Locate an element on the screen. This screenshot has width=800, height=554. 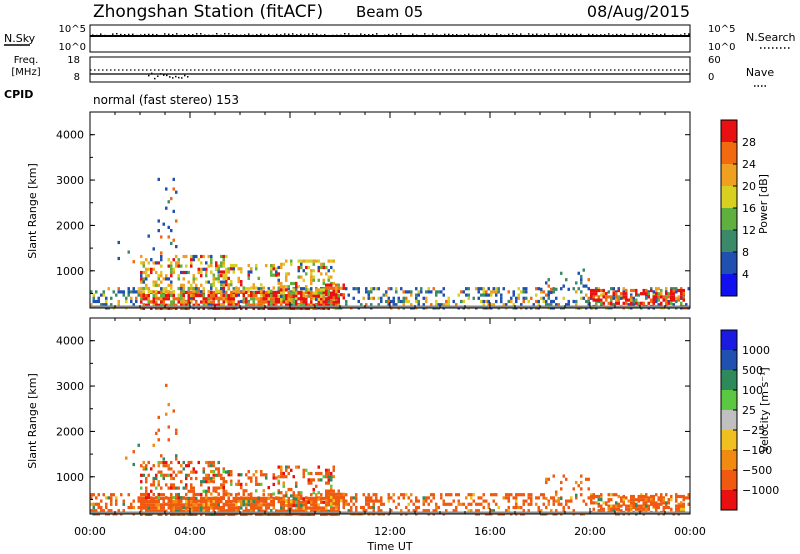
power-y-axis-label: Slant Range [km] is located at coordinates (32, 211).